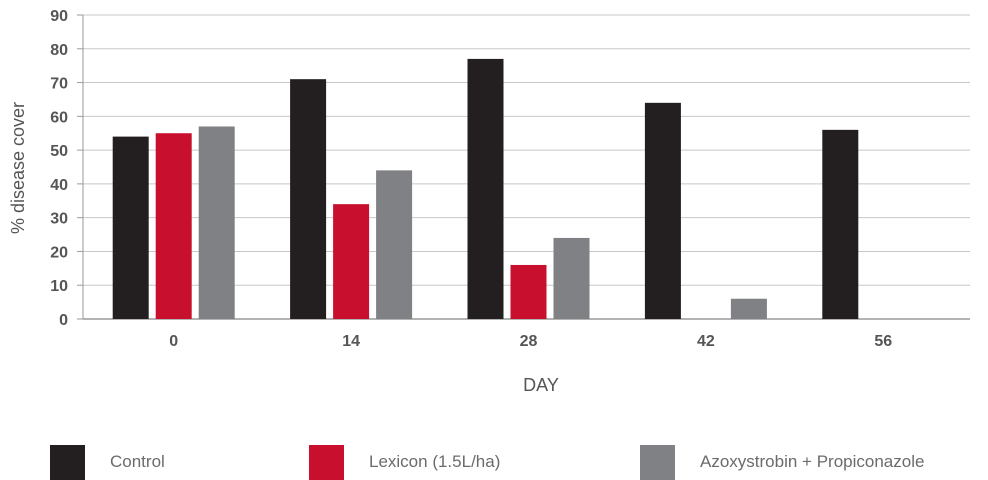 This screenshot has height=480, width=988. What do you see at coordinates (59, 16) in the screenshot?
I see `y-tick-label: 90` at bounding box center [59, 16].